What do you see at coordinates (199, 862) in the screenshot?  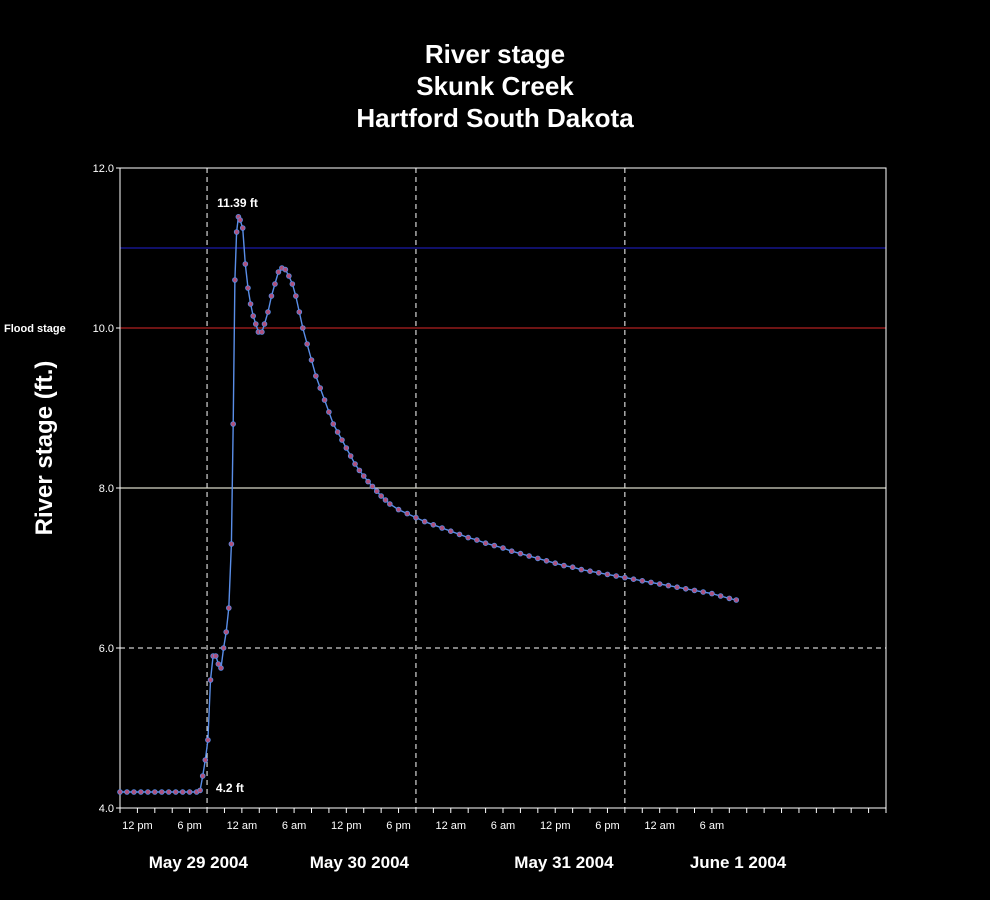 I see `date-label-0: May 29 2004` at bounding box center [199, 862].